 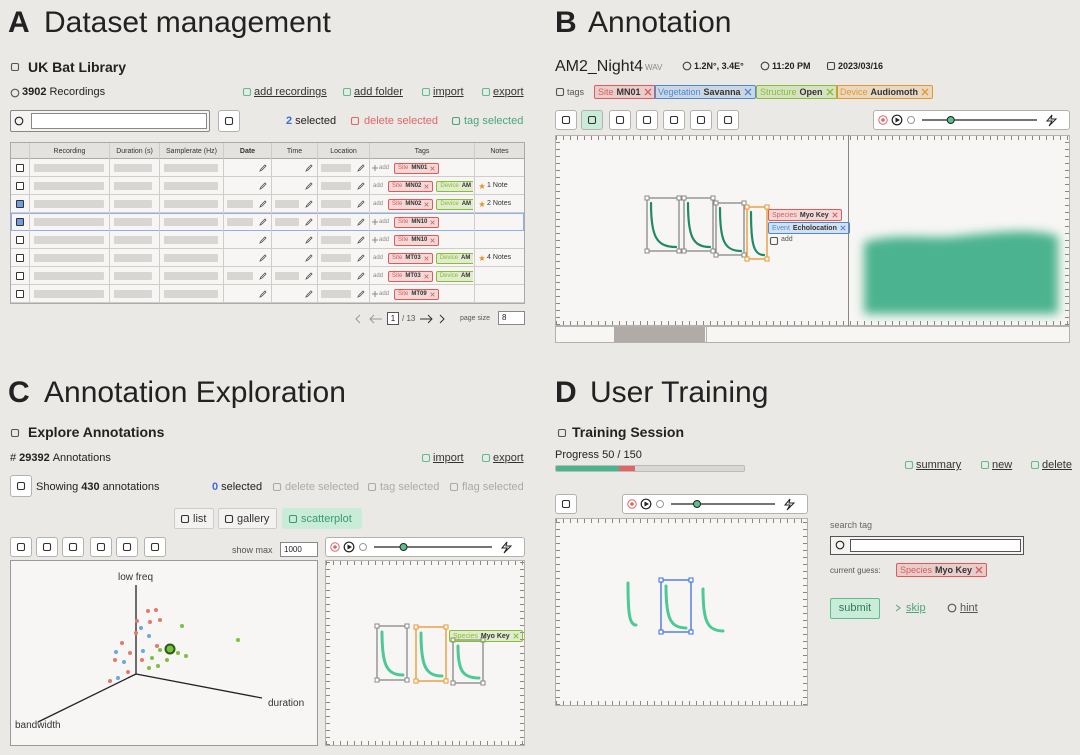 What do you see at coordinates (939, 465) in the screenshot?
I see `action-link: summary` at bounding box center [939, 465].